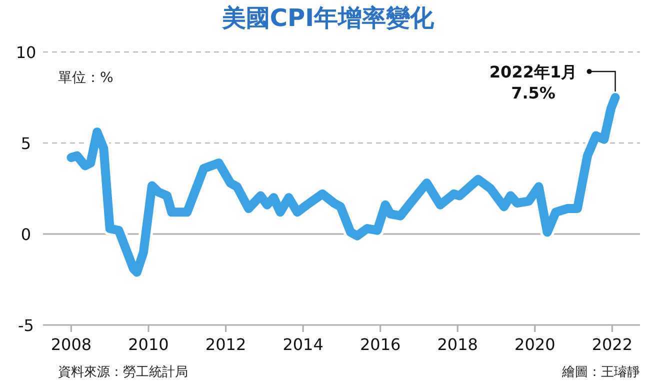 The image size is (656, 382). What do you see at coordinates (26, 234) in the screenshot?
I see `y-tick-label: 0` at bounding box center [26, 234].